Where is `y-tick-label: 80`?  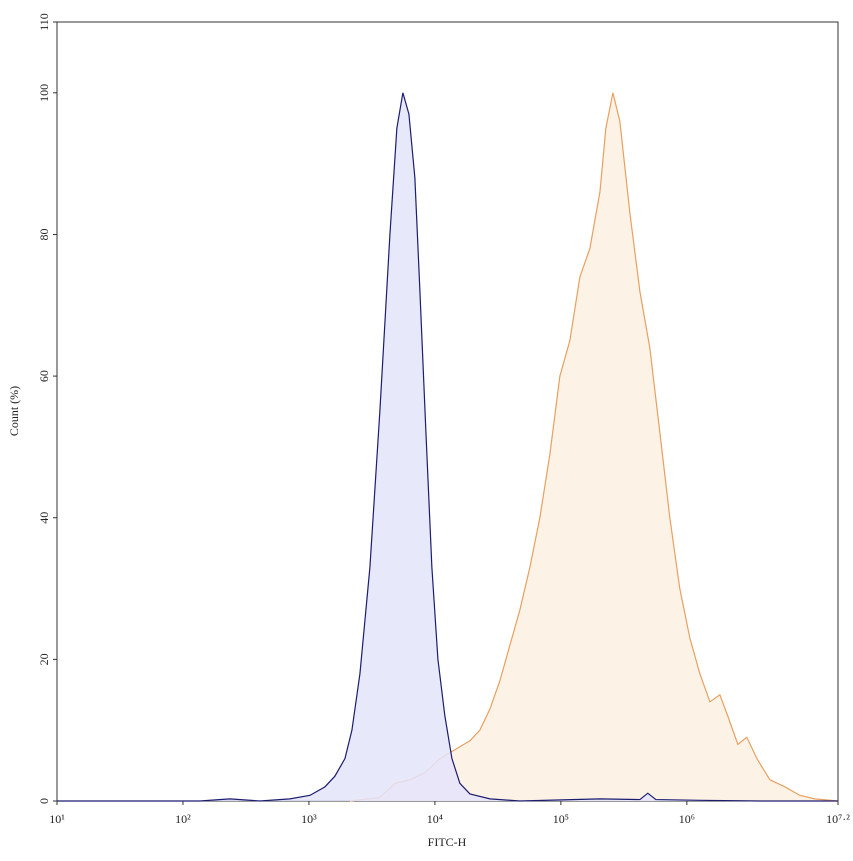
y-tick-label: 80 is located at coordinates (44, 234).